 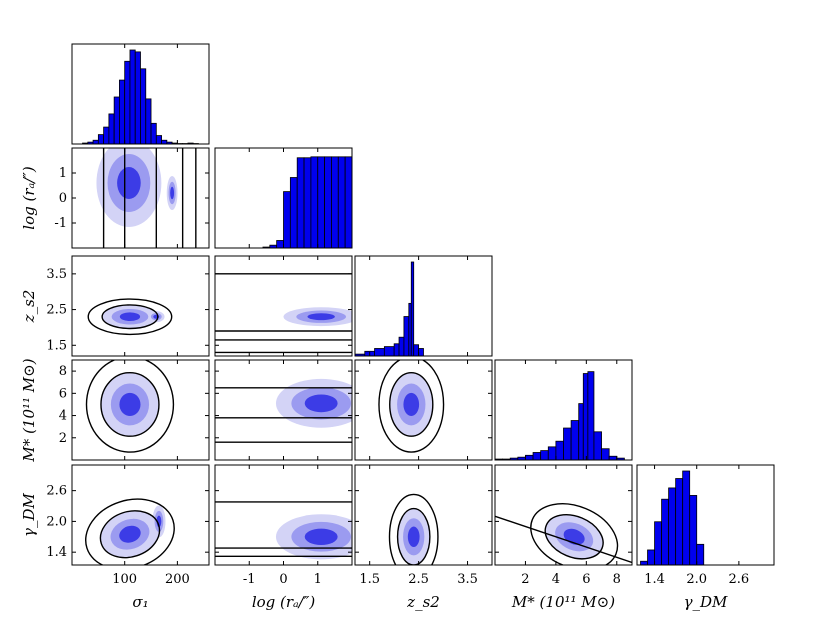 I want to click on panel-gammaDM-vs-log_ra, so click(x=283, y=530).